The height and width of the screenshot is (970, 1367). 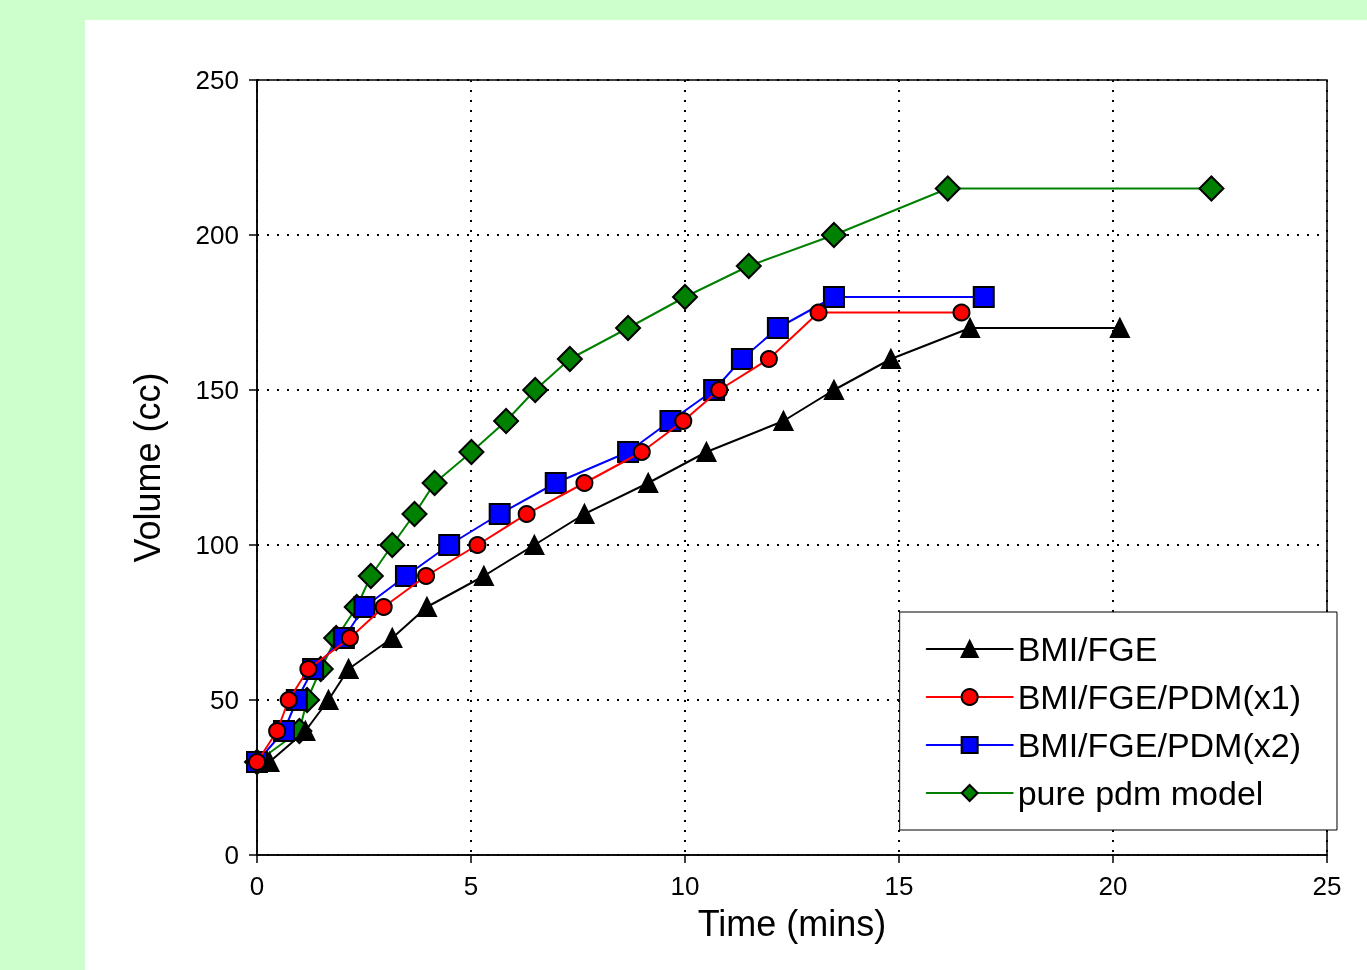 I want to click on x-tick-label: 10, so click(x=685, y=886).